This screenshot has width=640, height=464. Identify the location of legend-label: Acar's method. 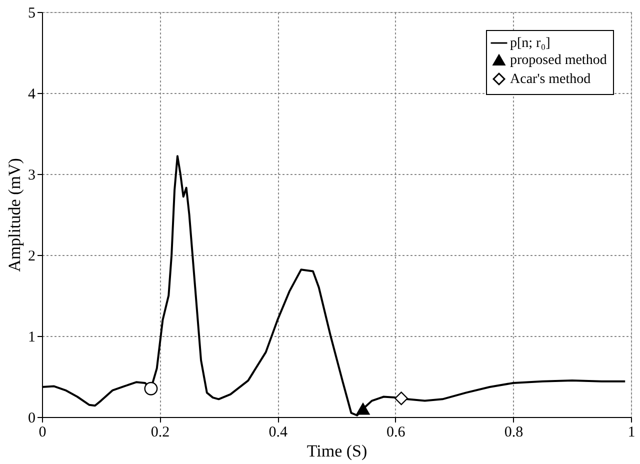
(550, 79).